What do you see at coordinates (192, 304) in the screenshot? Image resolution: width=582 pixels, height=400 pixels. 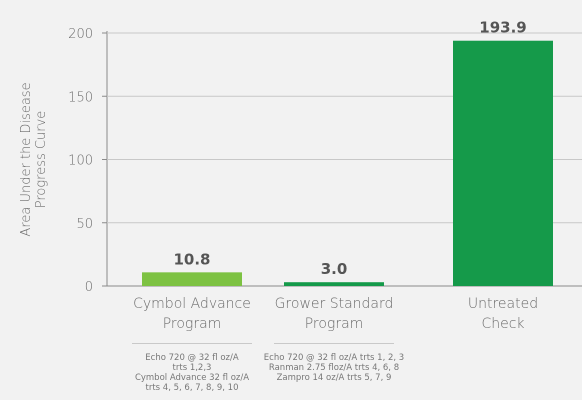 I see `x-tick-label-line: Cymbol Advance` at bounding box center [192, 304].